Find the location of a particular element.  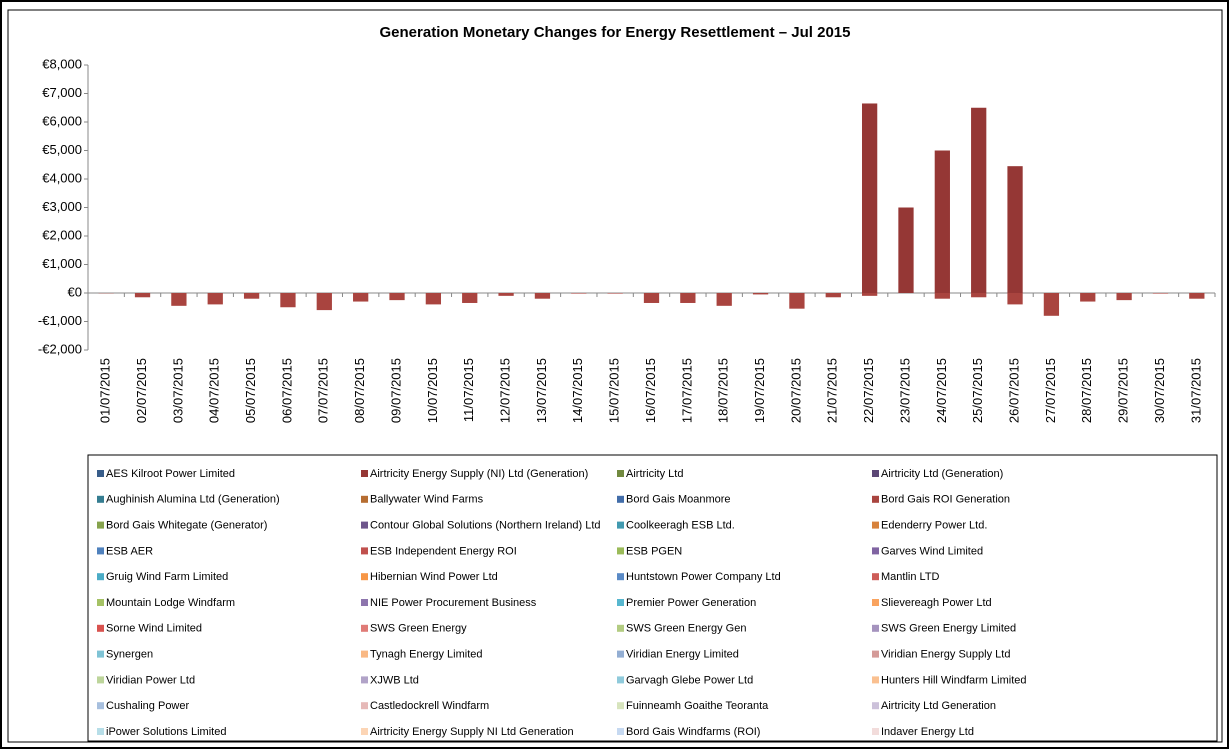

x-tick-label: 18/07/2015 is located at coordinates (723, 390).